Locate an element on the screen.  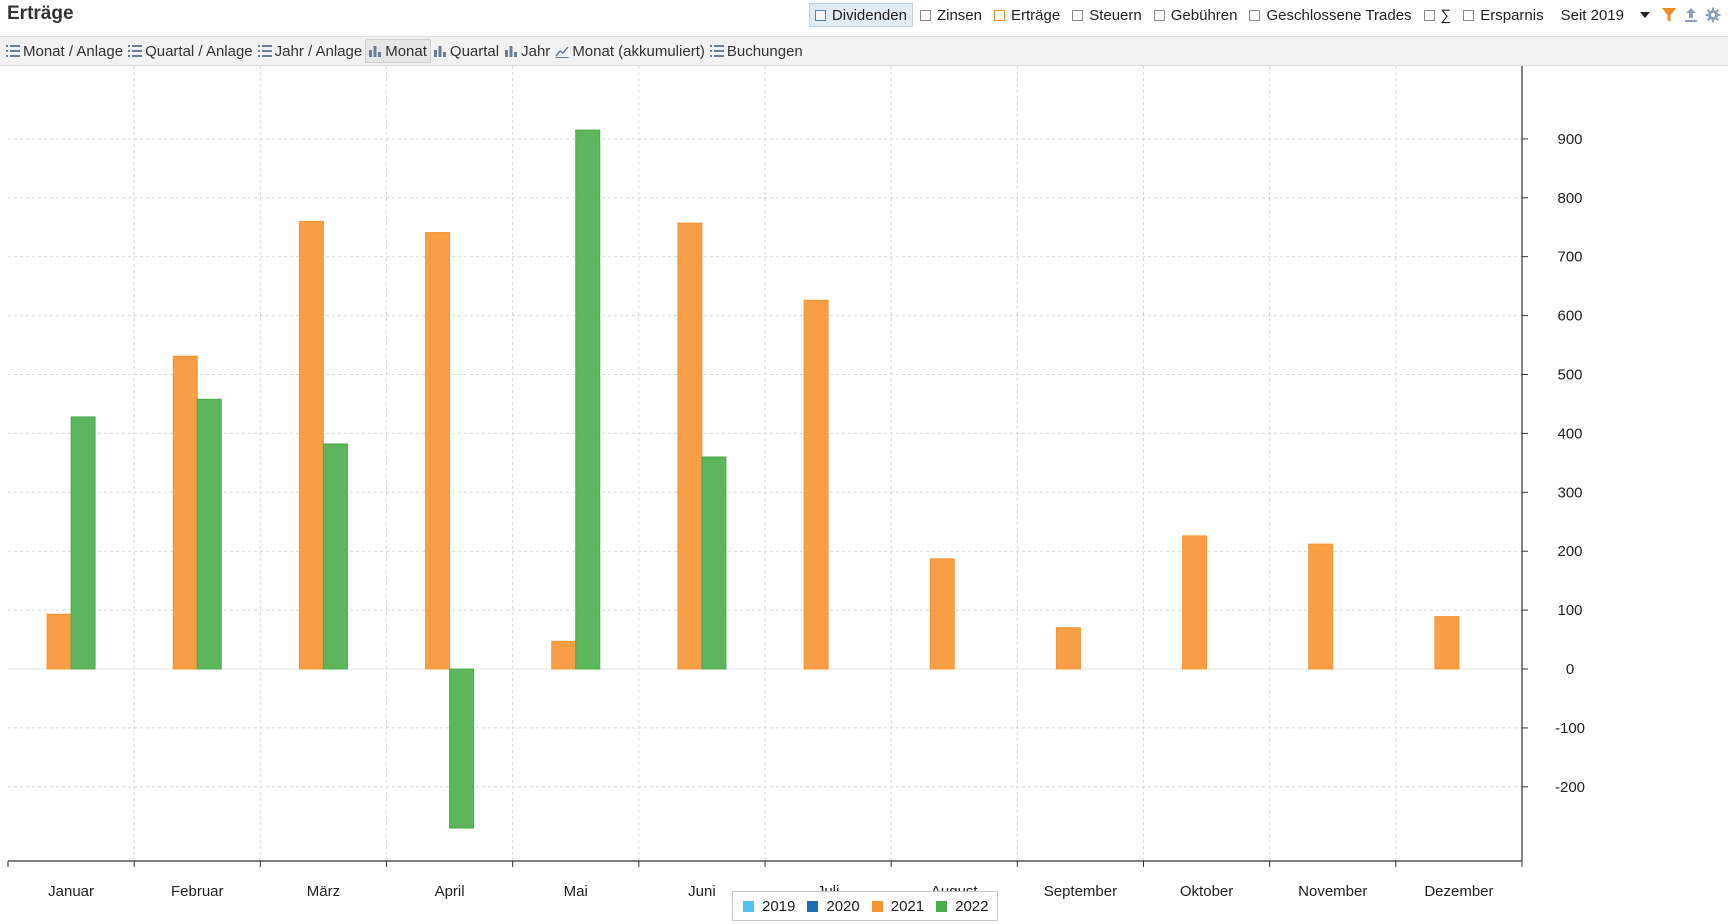
bar-2021-august is located at coordinates (942, 614).